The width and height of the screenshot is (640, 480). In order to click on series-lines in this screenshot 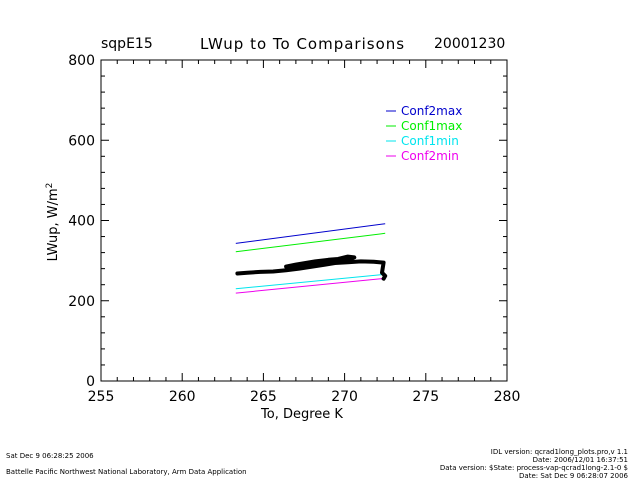, I will do `click(310, 258)`.